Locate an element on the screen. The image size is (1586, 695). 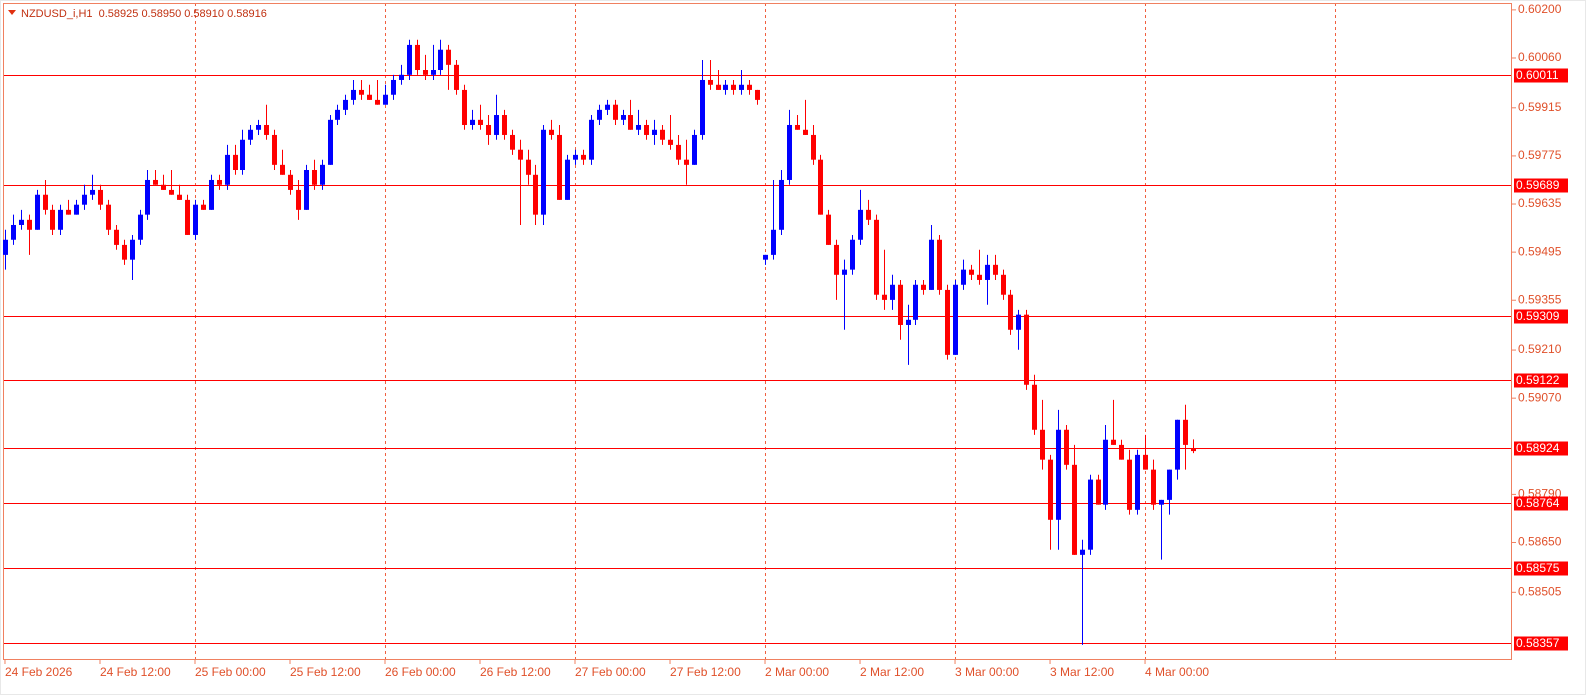
y-tick-label: 0.58650 is located at coordinates (1540, 542).